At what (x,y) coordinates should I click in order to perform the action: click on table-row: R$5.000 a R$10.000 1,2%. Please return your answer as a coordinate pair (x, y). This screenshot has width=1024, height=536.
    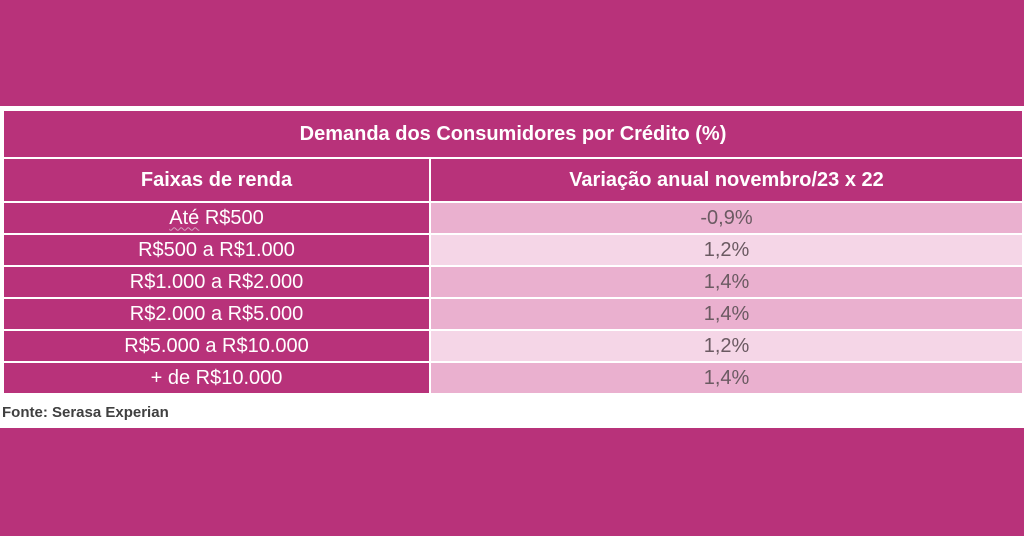
    Looking at the image, I should click on (513, 346).